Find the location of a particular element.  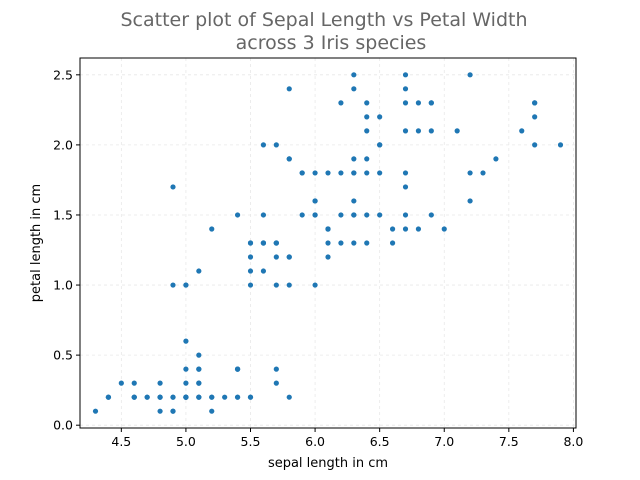

y-axis-ticks: 0.0 0.5 1.0 1.5 2.0 2.5 is located at coordinates (66, 250).